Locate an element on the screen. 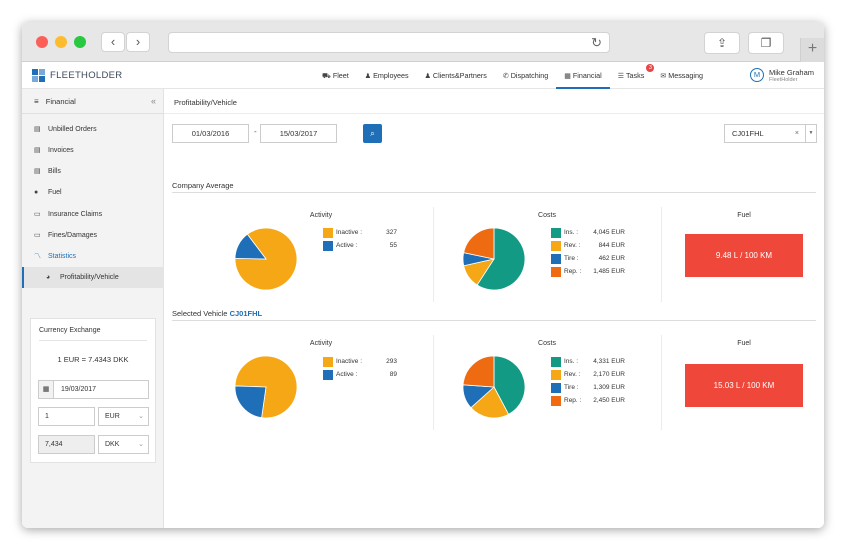 This screenshot has height=553, width=850. company-fuel-value: 9.48 L / 100 KM is located at coordinates (744, 255).